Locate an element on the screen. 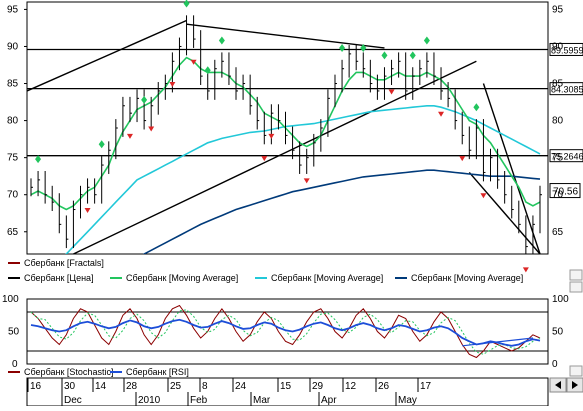 This screenshot has width=583, height=411. chevron-right-icon is located at coordinates (575, 385).